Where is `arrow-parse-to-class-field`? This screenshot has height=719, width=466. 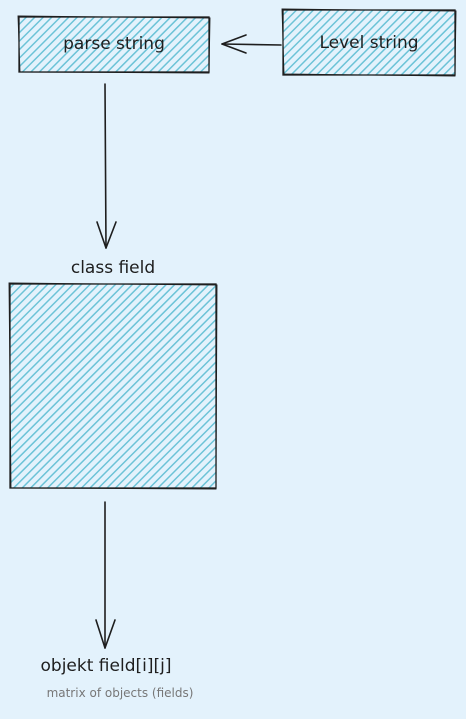
arrow-parse-to-class-field is located at coordinates (106, 166).